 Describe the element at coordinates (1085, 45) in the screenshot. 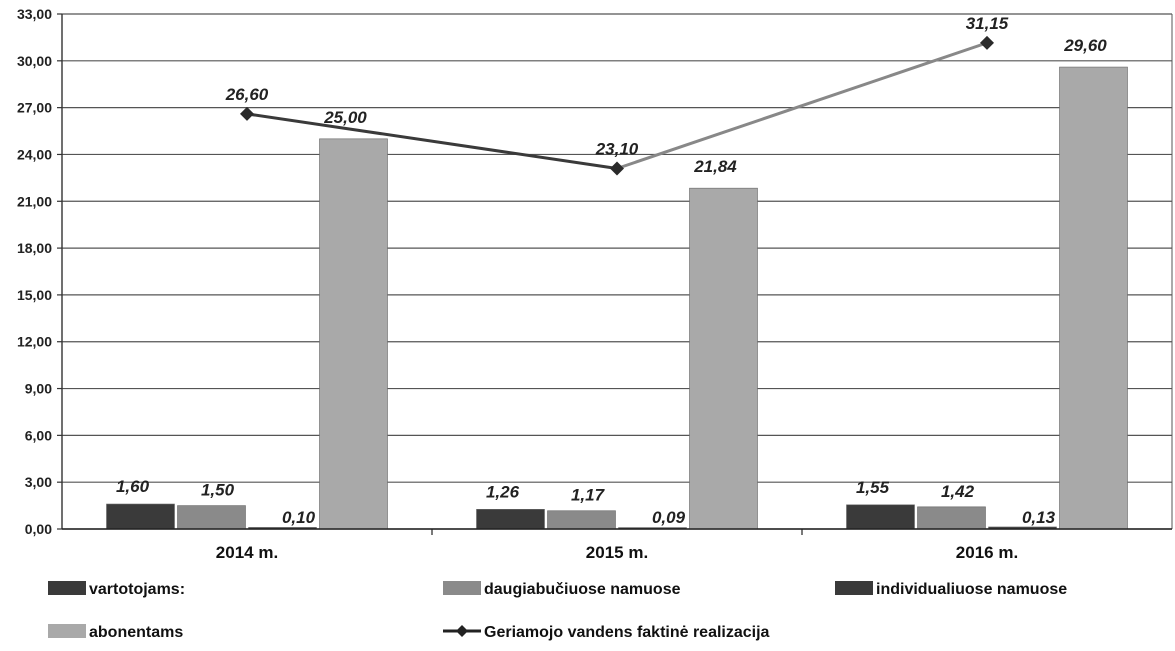

I see `bar-data-label: 29,60` at that location.